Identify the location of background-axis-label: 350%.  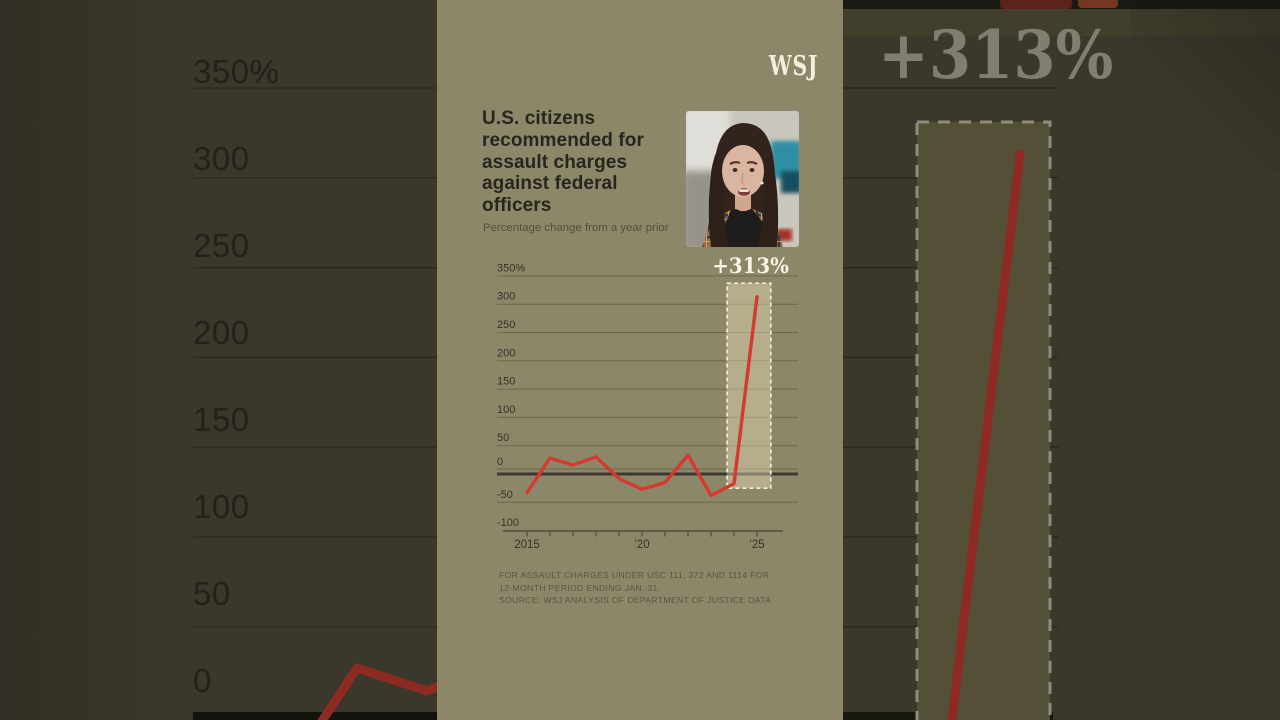
(236, 71).